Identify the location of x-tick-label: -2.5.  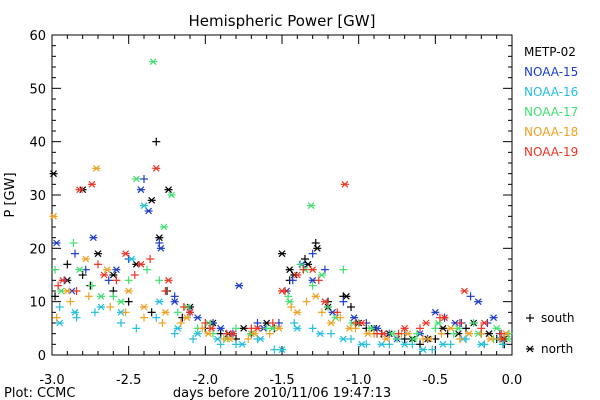
(128, 380).